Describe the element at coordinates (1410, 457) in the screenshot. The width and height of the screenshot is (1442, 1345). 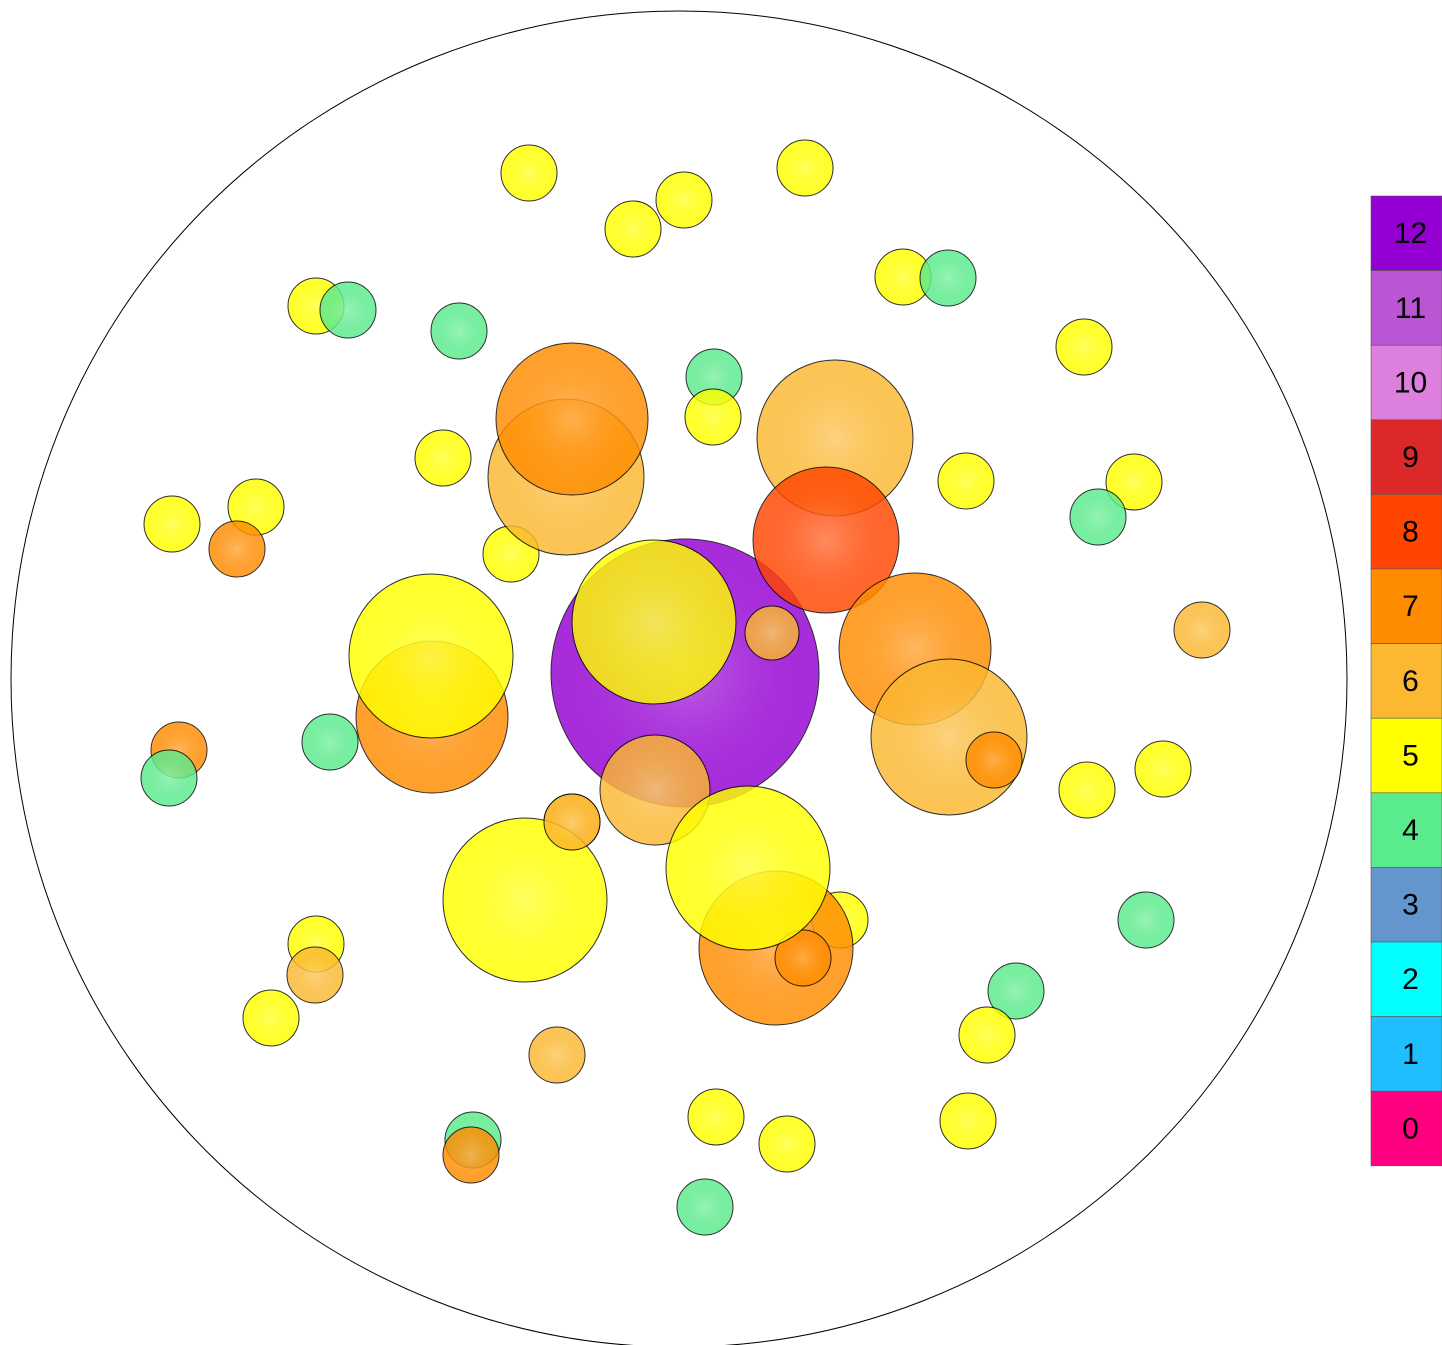
I see `legend-label: 9` at that location.